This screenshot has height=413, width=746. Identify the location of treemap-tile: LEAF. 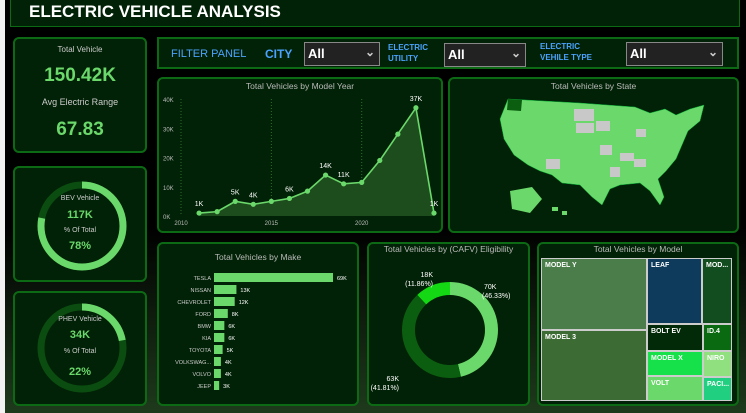
(674, 291).